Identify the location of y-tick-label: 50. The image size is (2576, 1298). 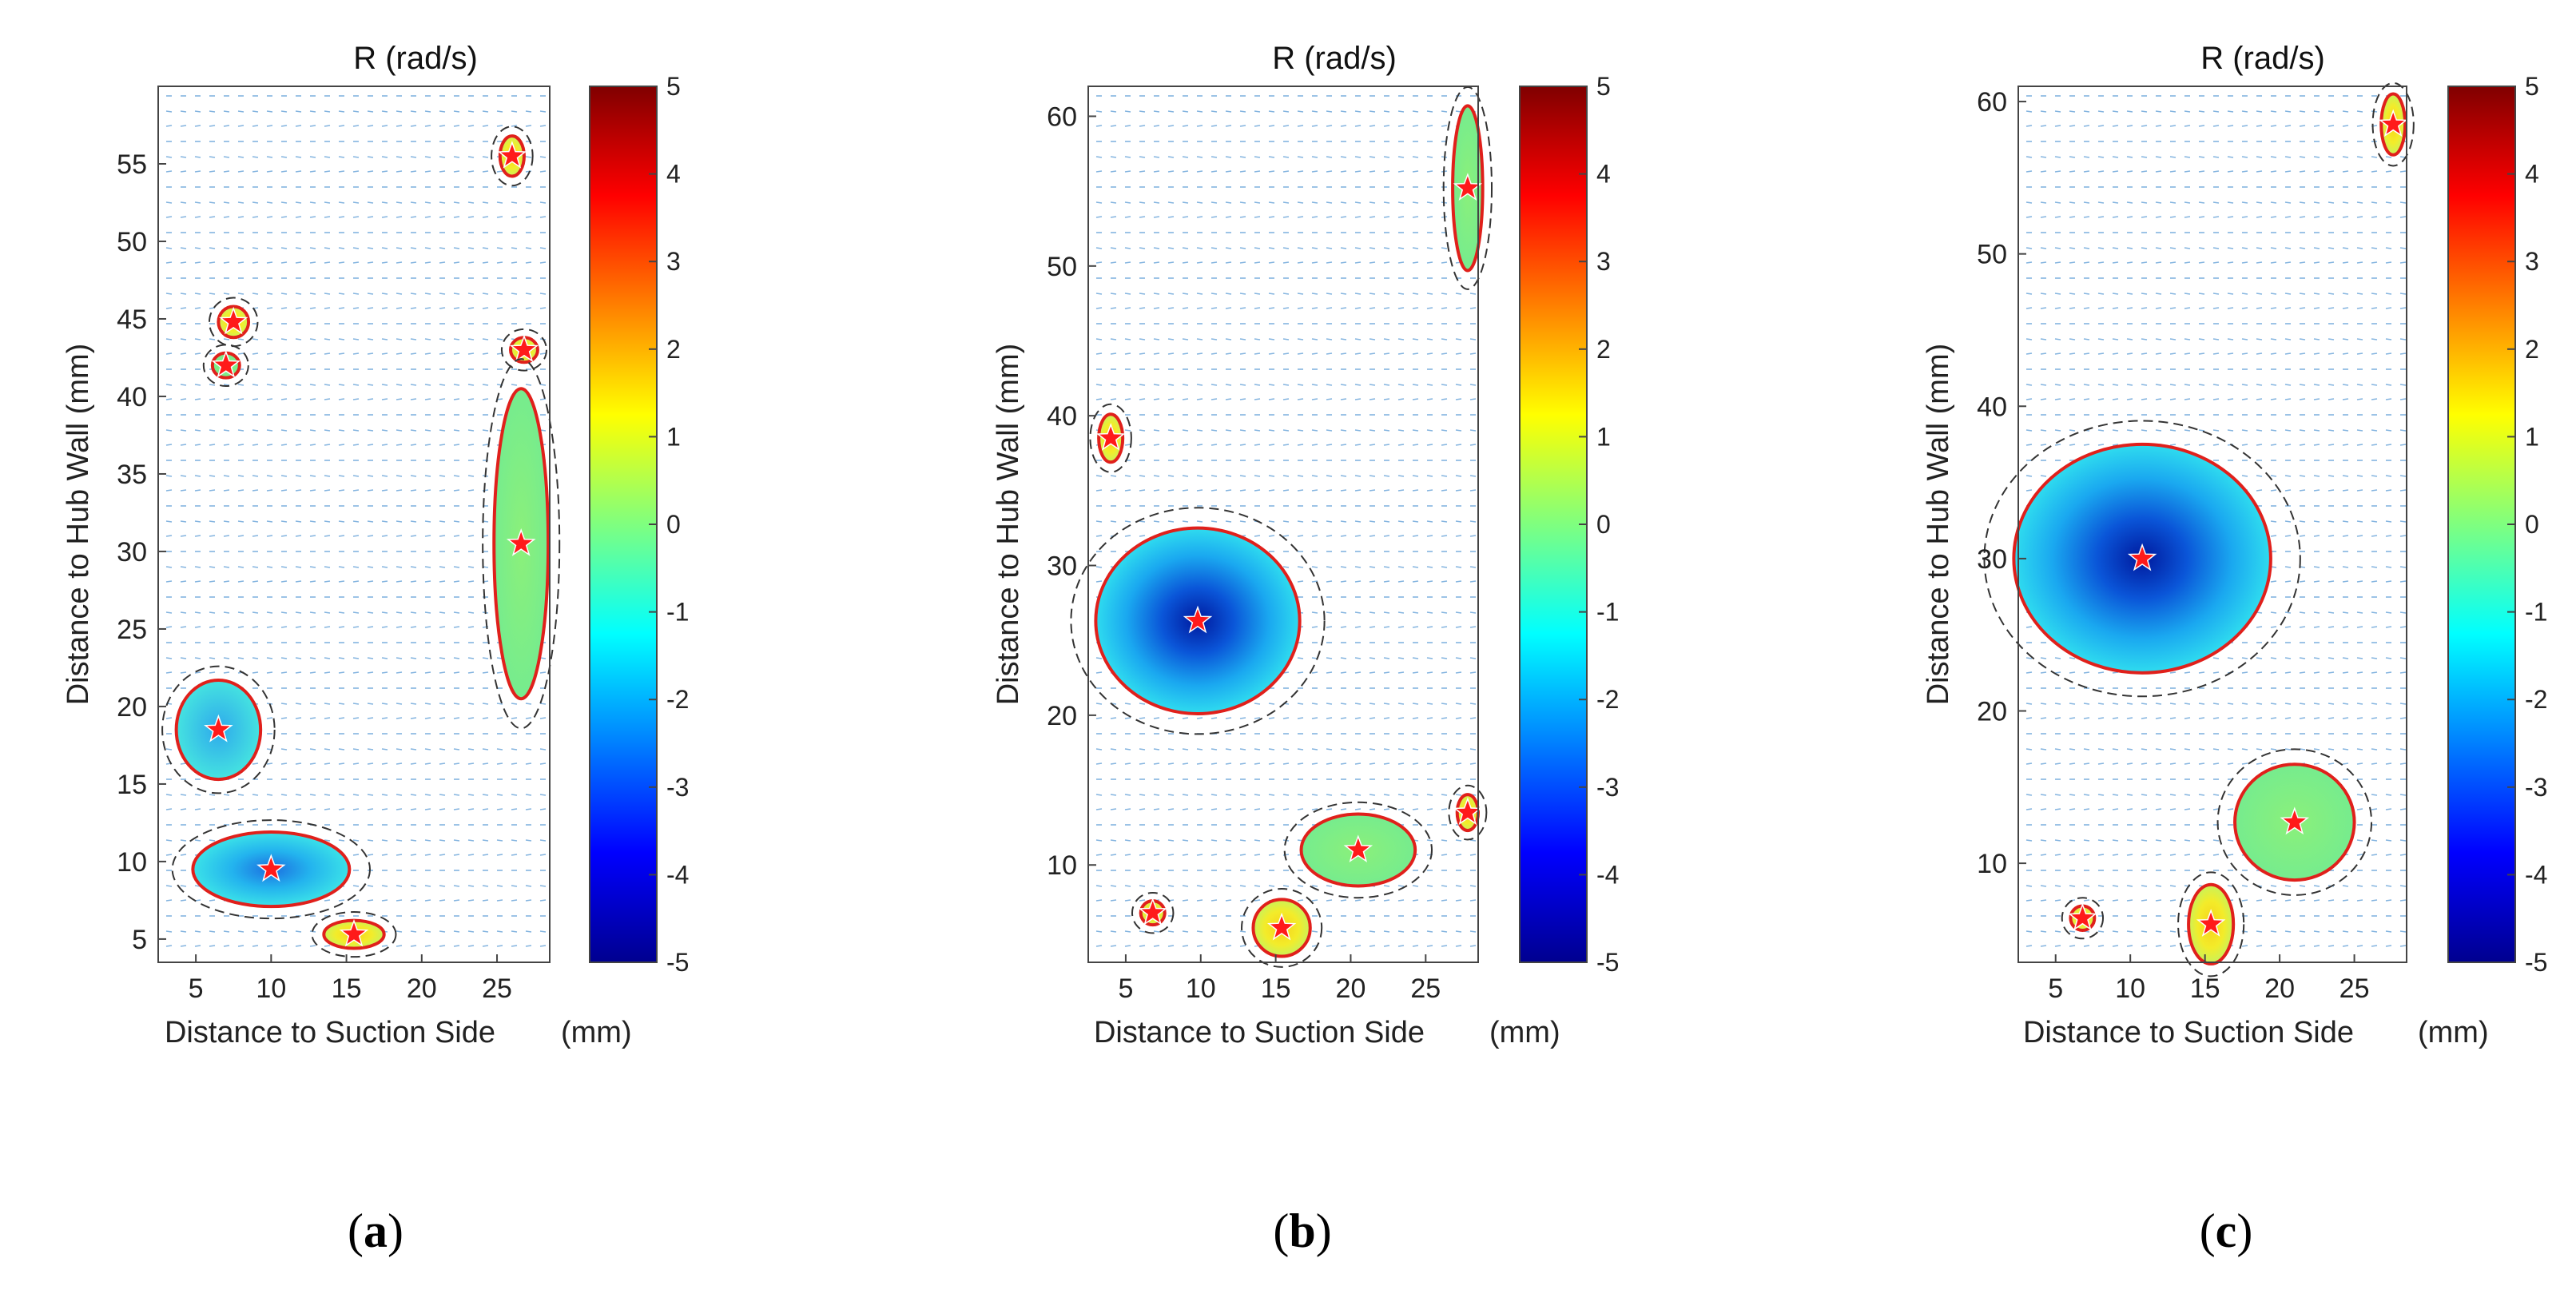
(132, 242).